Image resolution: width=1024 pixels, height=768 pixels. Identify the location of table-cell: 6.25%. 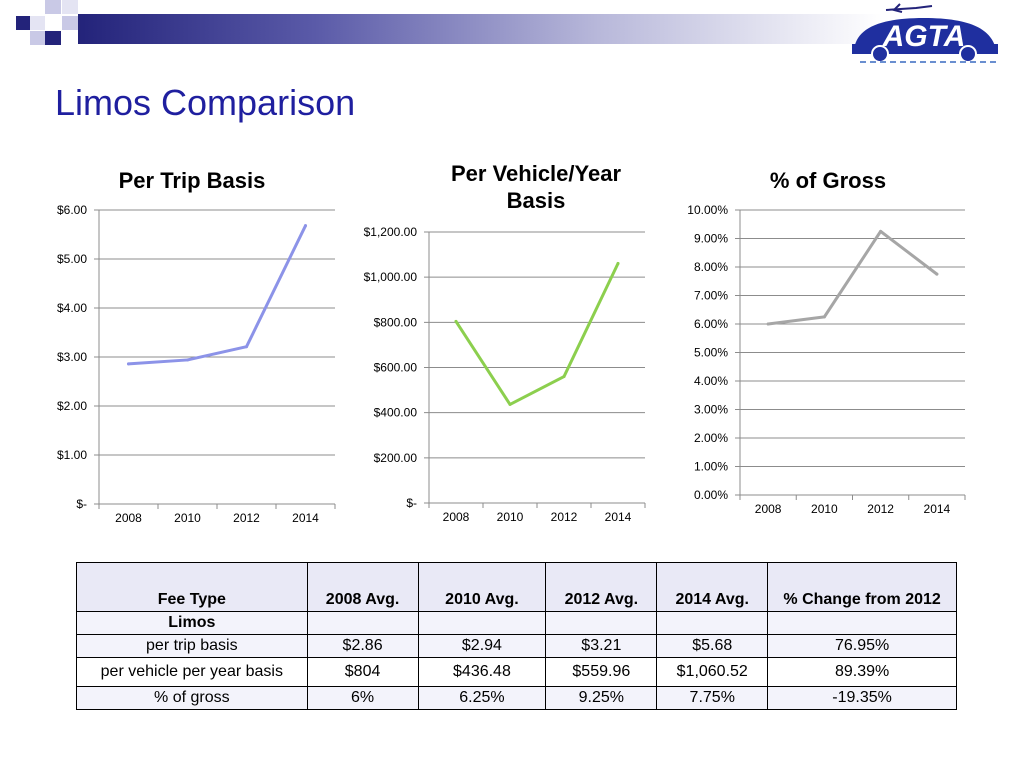
(482, 698).